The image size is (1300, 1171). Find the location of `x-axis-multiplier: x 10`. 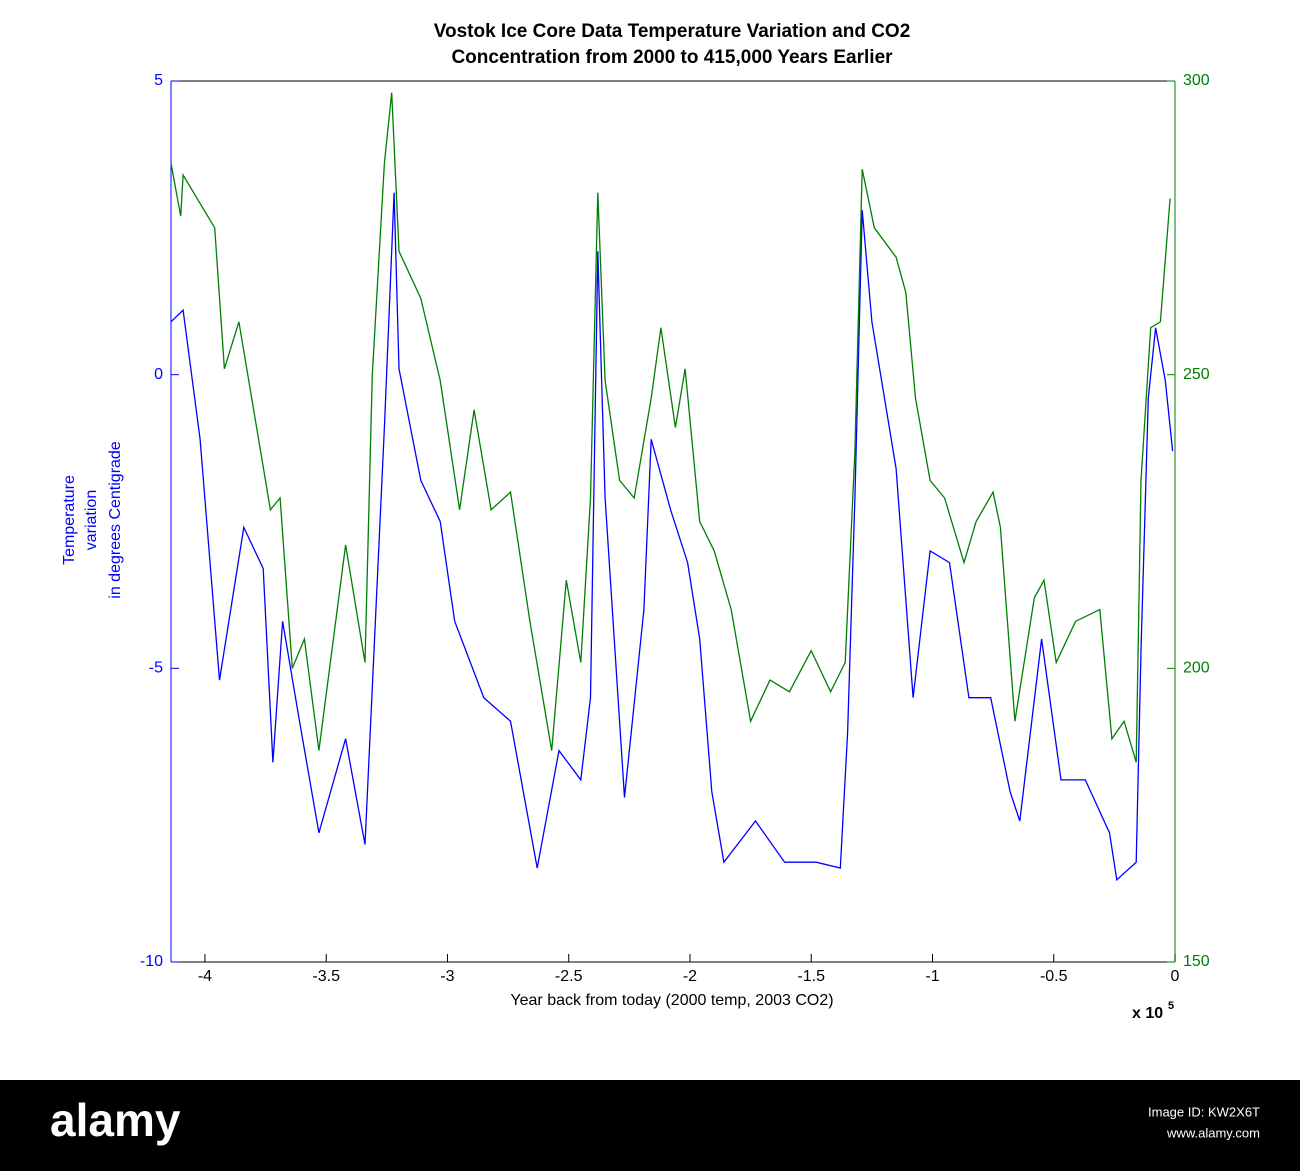

x-axis-multiplier: x 10 is located at coordinates (1147, 1013).